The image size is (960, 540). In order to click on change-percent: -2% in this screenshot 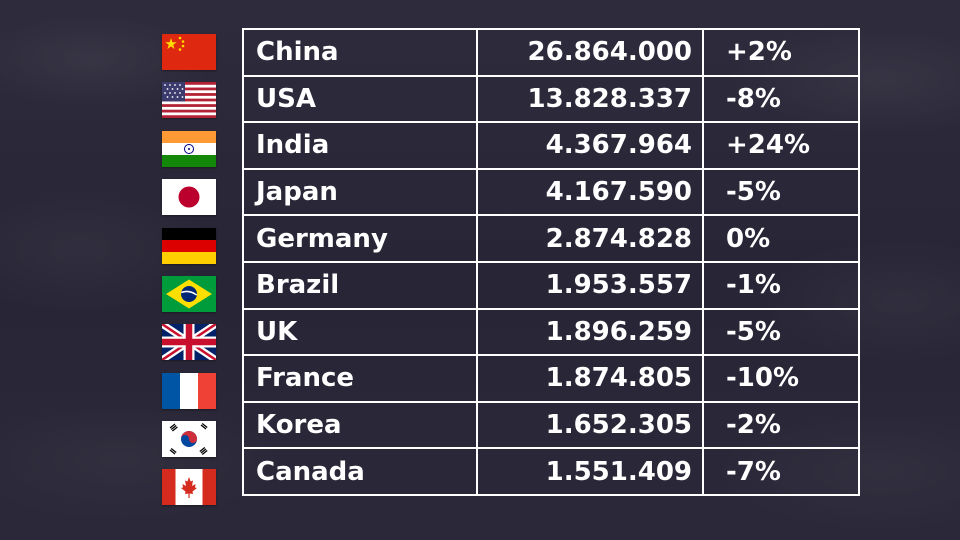, I will do `click(781, 425)`.